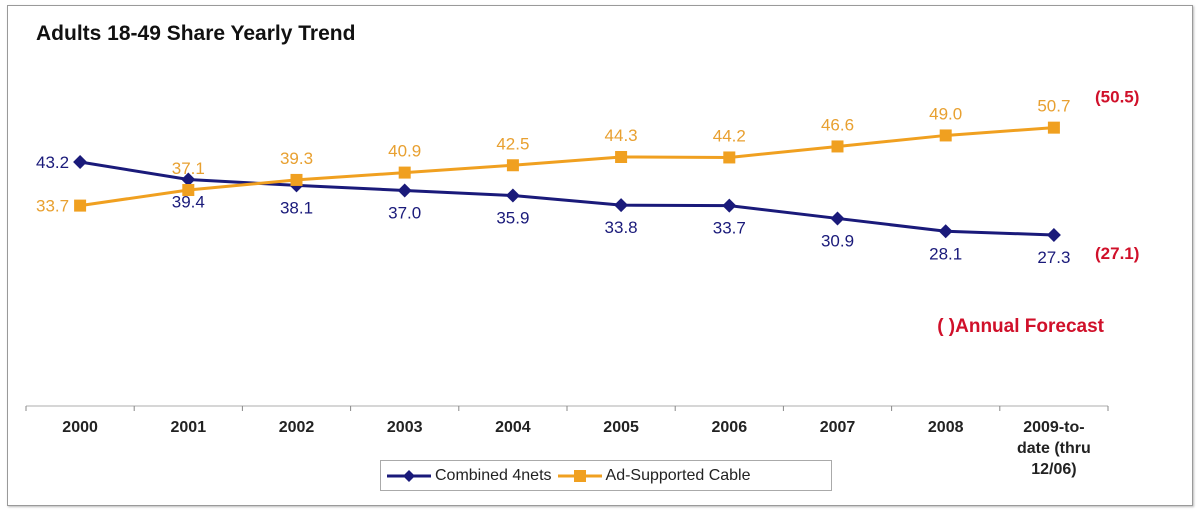  Describe the element at coordinates (1054, 448) in the screenshot. I see `x-tick-label: 2009-to-date (thru 12/06)` at that location.